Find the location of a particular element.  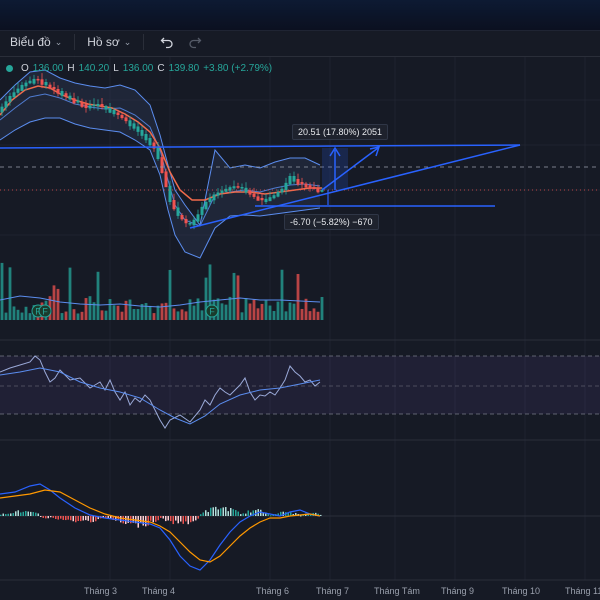

redo-icon is located at coordinates (195, 43).